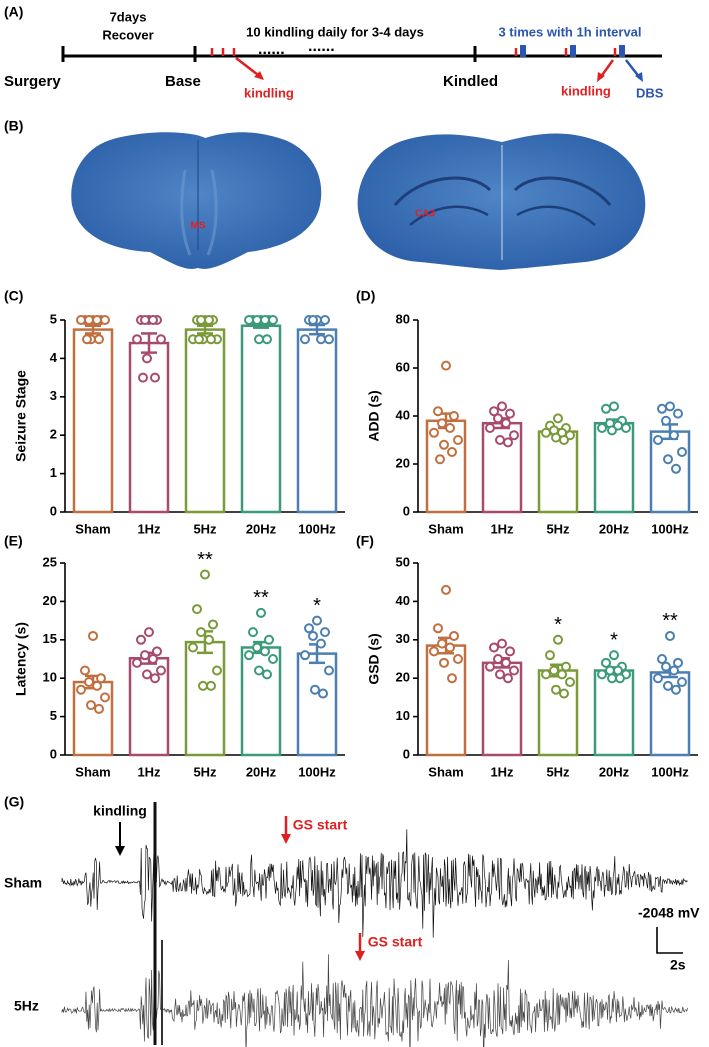 The width and height of the screenshot is (709, 1047). I want to click on timeline-label: 7days, so click(128, 16).